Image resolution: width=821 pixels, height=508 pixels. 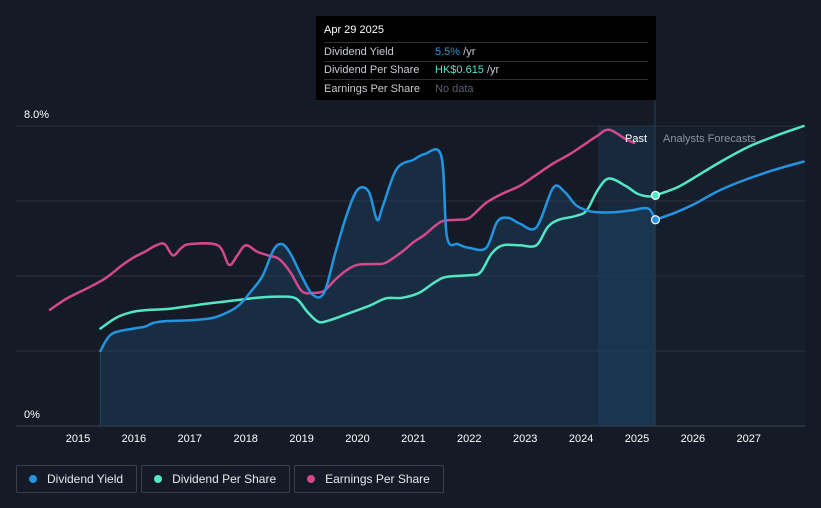 I want to click on y-tick-label-min: 0%, so click(x=32, y=415).